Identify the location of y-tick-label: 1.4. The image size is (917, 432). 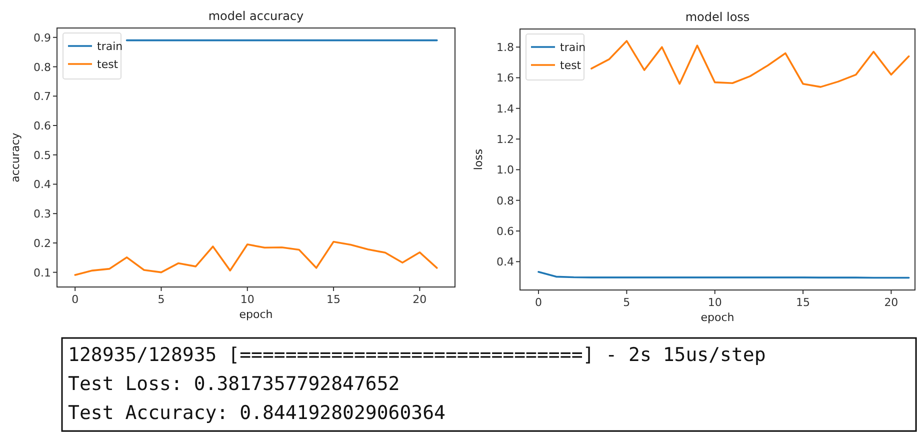
(505, 109).